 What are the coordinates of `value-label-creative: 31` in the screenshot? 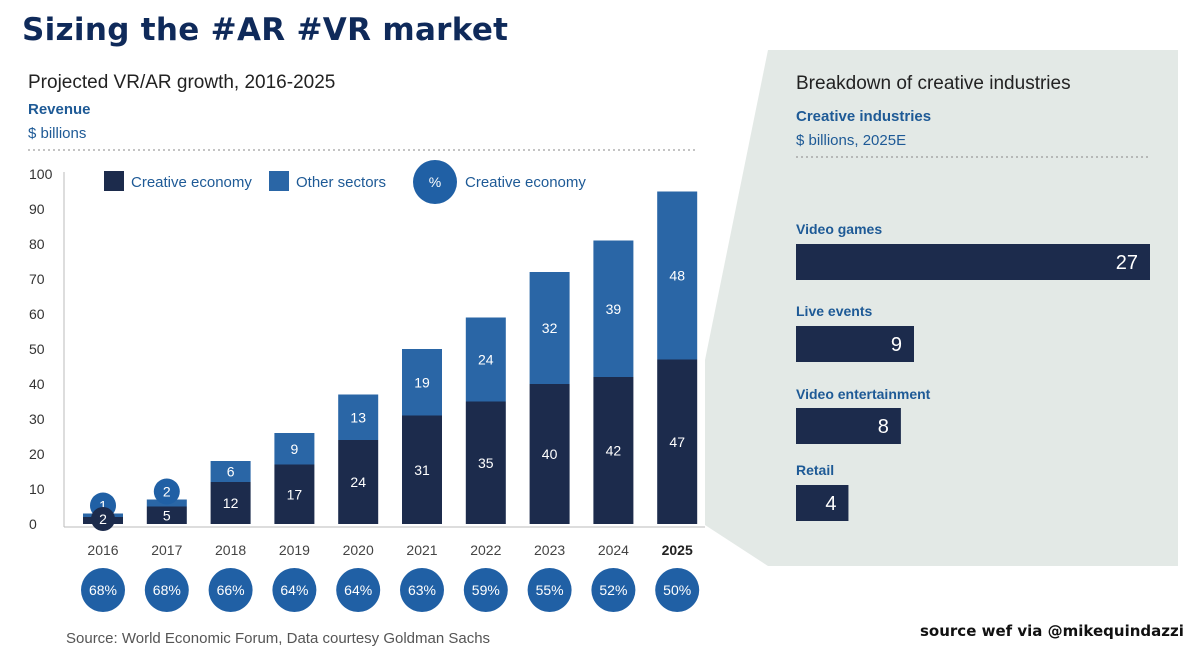 It's located at (422, 470).